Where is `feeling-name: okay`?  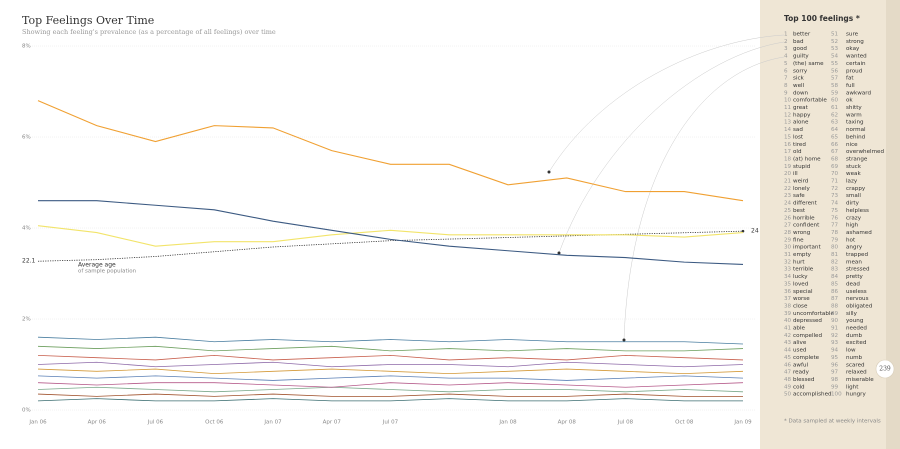 feeling-name: okay is located at coordinates (853, 49).